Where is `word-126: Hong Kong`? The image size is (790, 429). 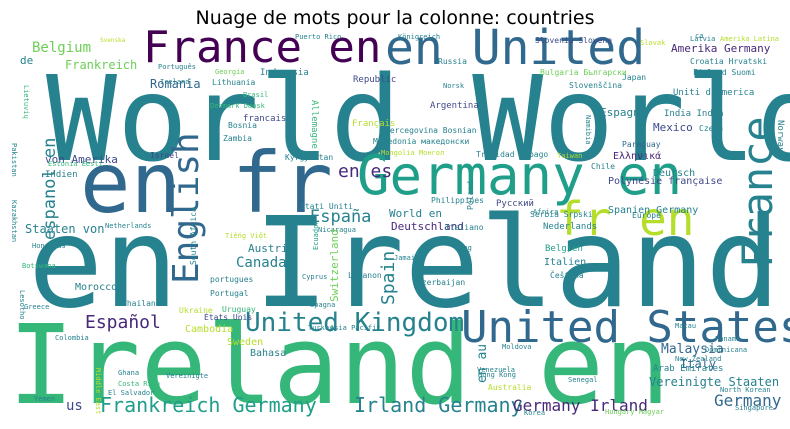
word-126: Hong Kong is located at coordinates (497, 375).